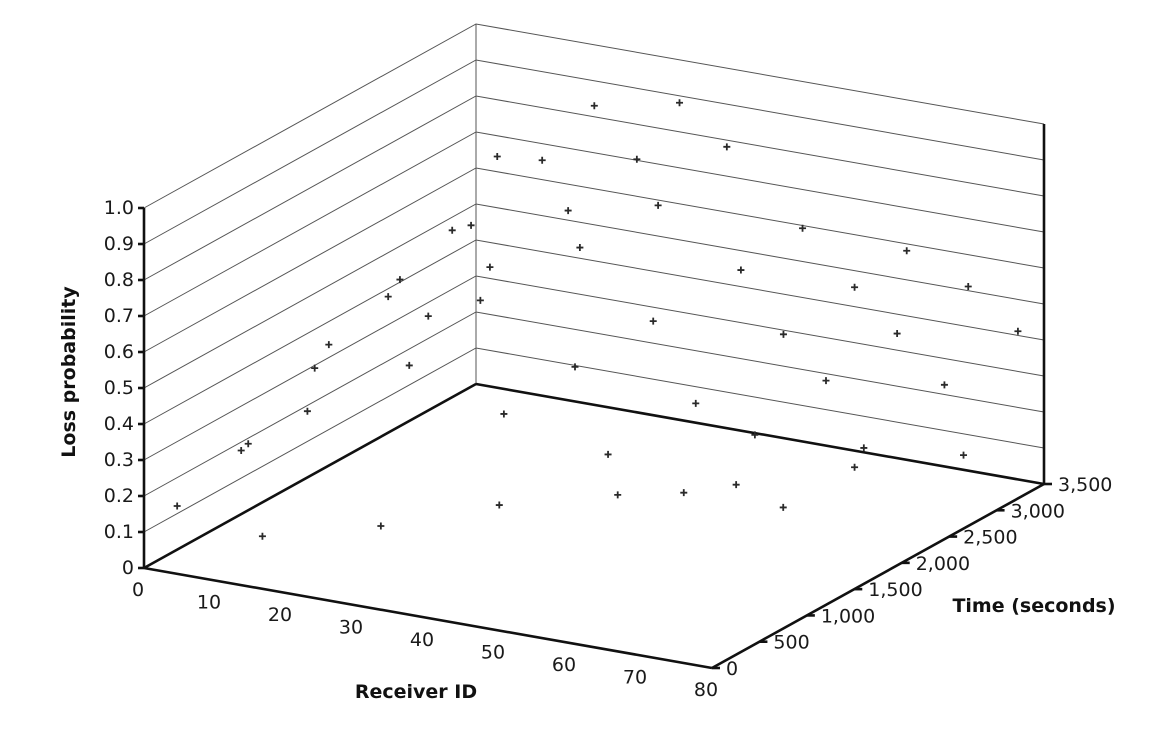 This screenshot has width=1170, height=736. I want to click on z-tick-label-1: 0.1, so click(119, 532).